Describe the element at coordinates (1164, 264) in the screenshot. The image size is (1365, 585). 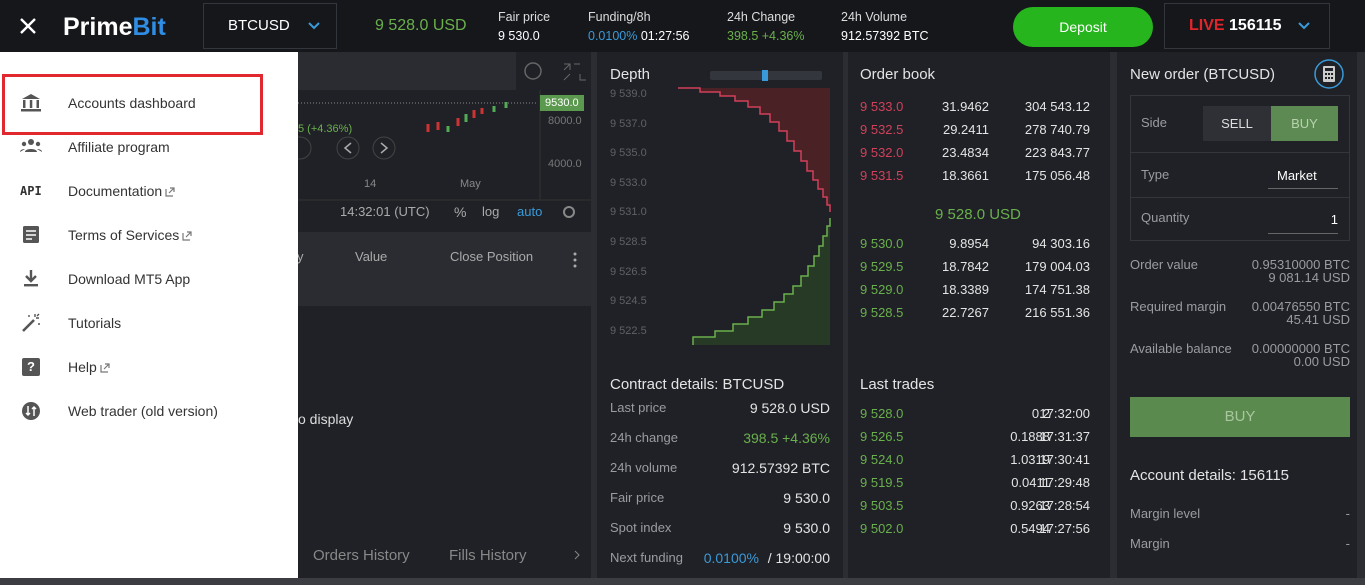
I see `summary-label: Order value` at that location.